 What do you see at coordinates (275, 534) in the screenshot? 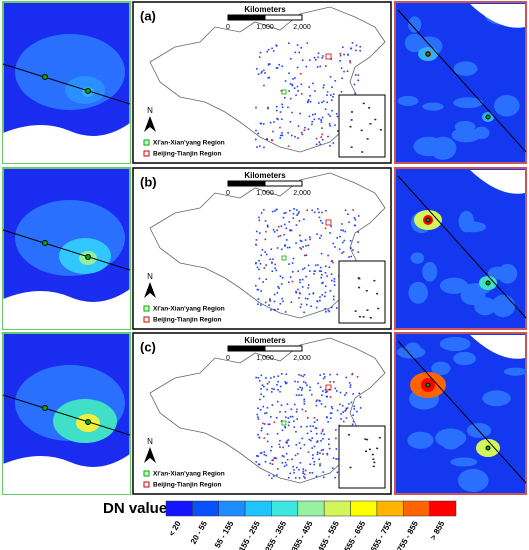
I see `legend-class-label: 255 - 355` at bounding box center [275, 534].